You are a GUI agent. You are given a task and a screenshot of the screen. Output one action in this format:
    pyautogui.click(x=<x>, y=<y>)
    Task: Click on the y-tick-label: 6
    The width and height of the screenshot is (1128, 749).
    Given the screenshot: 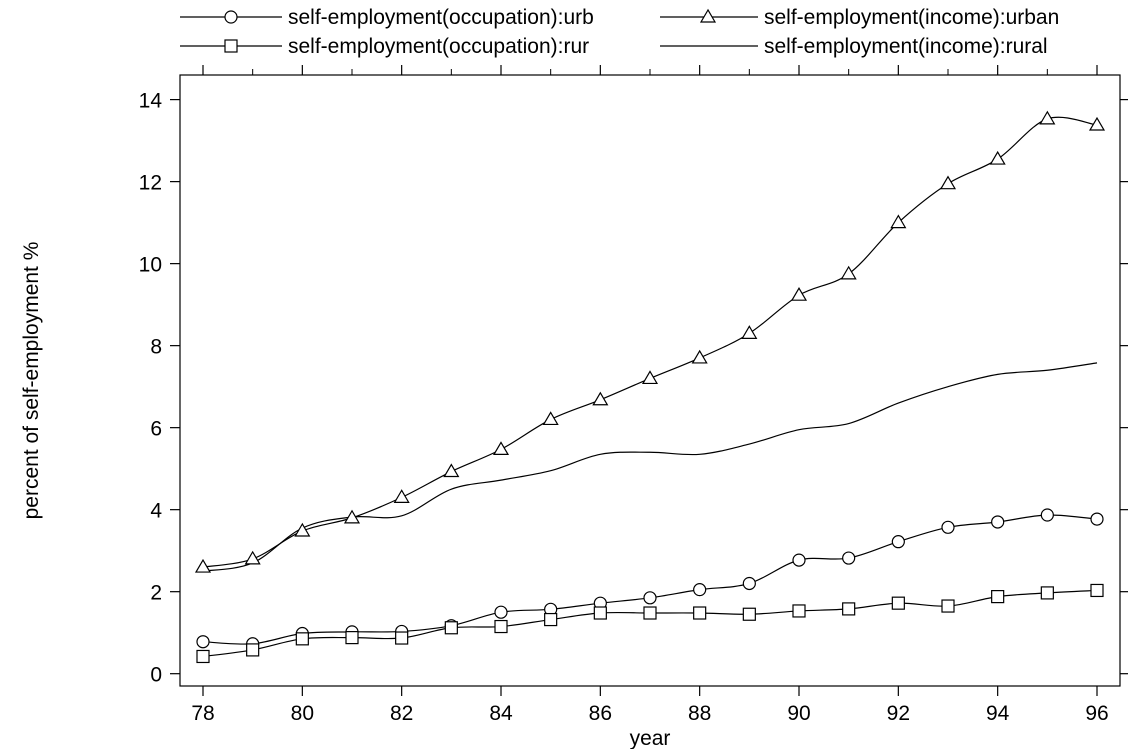 What is the action you would take?
    pyautogui.click(x=156, y=429)
    